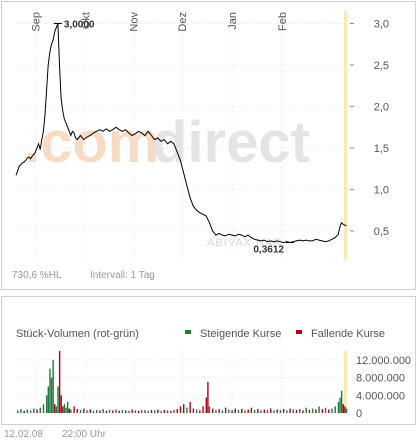  What do you see at coordinates (233, 21) in the screenshot?
I see `price-x-tick-label: Jan` at bounding box center [233, 21].